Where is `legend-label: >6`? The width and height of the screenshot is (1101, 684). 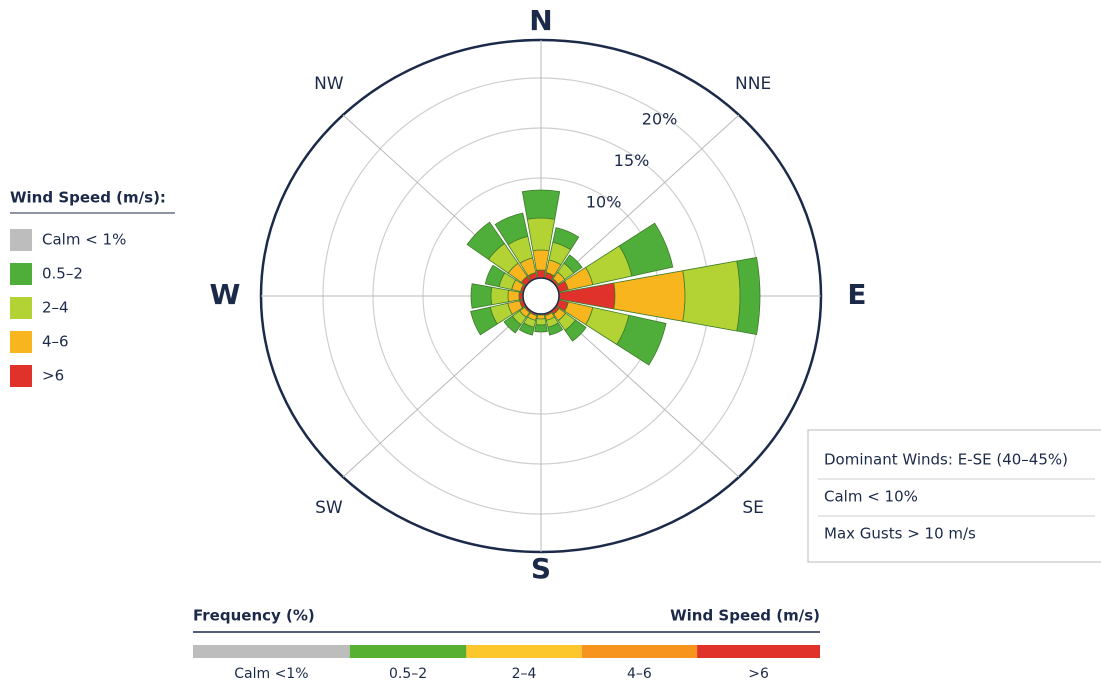 legend-label: >6 is located at coordinates (53, 376).